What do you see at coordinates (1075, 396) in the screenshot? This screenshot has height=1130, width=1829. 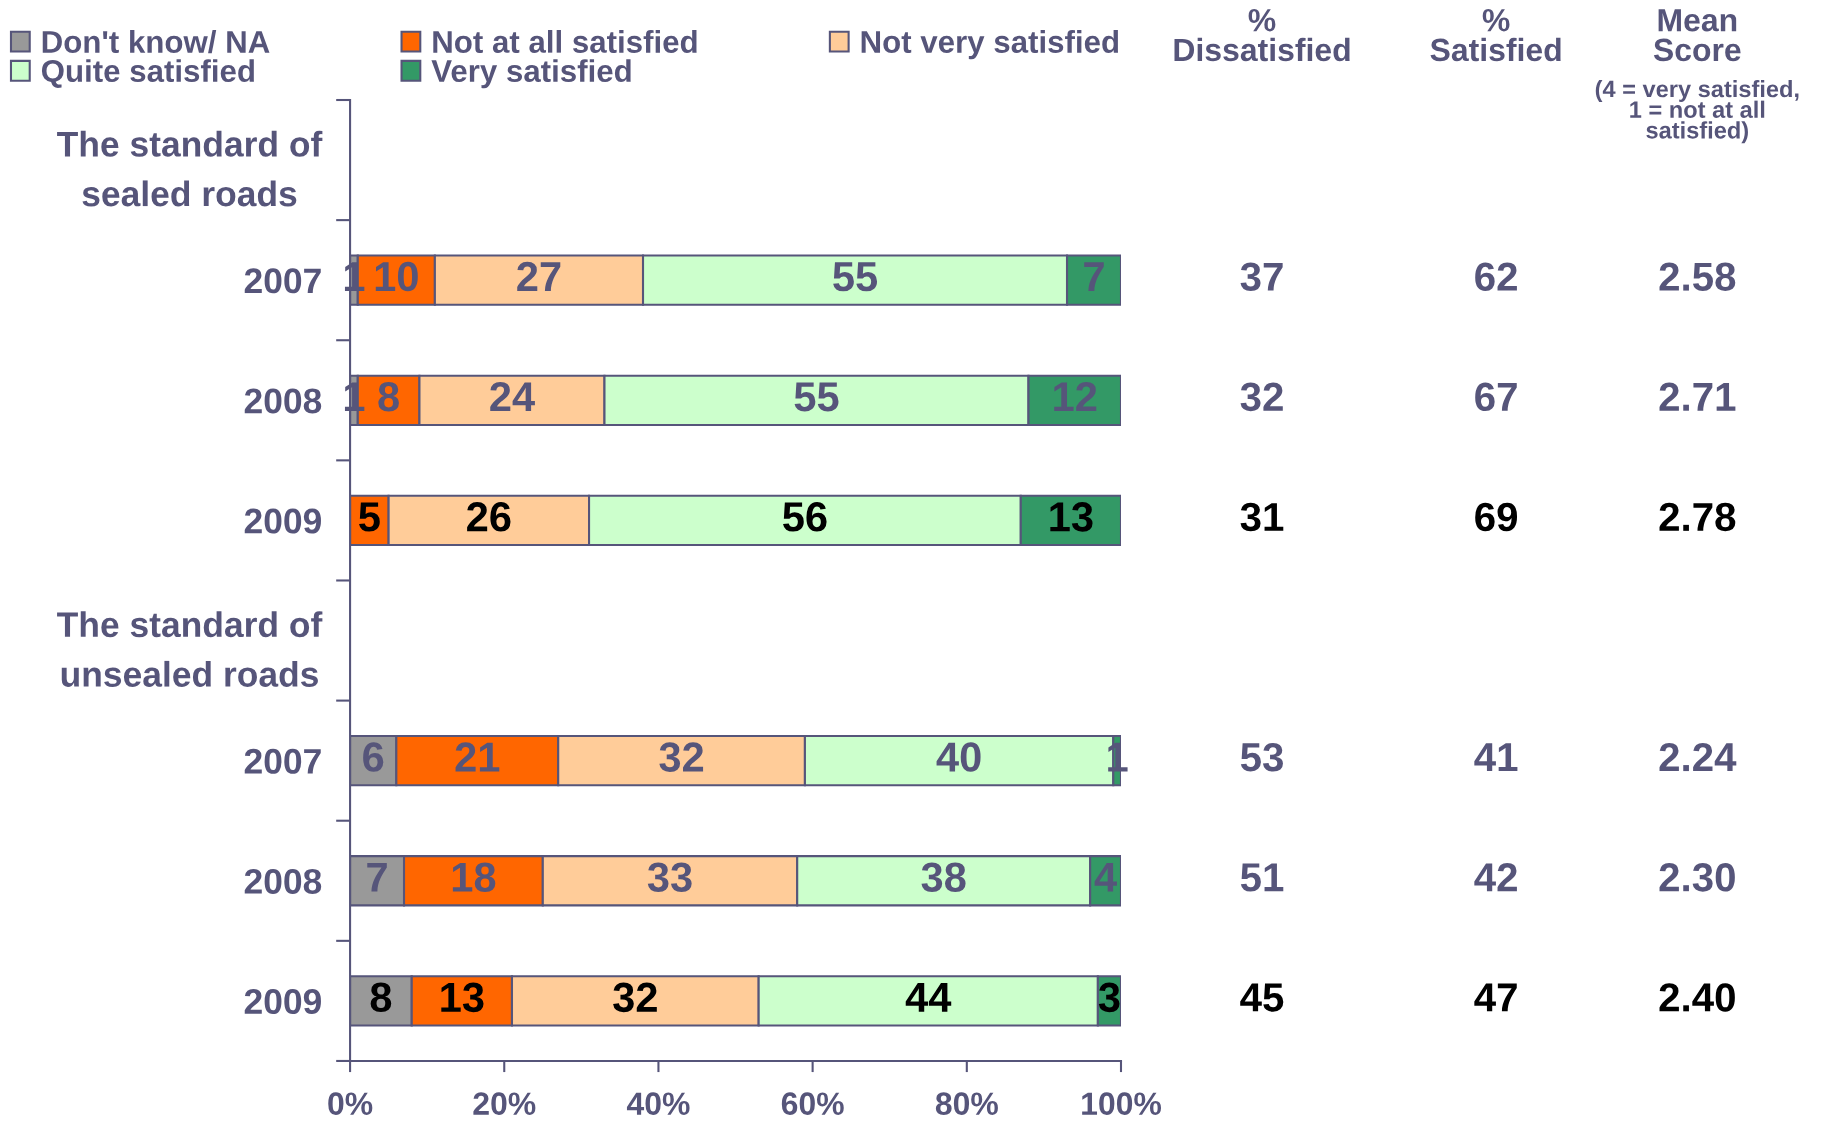 I see `data-label: 12` at bounding box center [1075, 396].